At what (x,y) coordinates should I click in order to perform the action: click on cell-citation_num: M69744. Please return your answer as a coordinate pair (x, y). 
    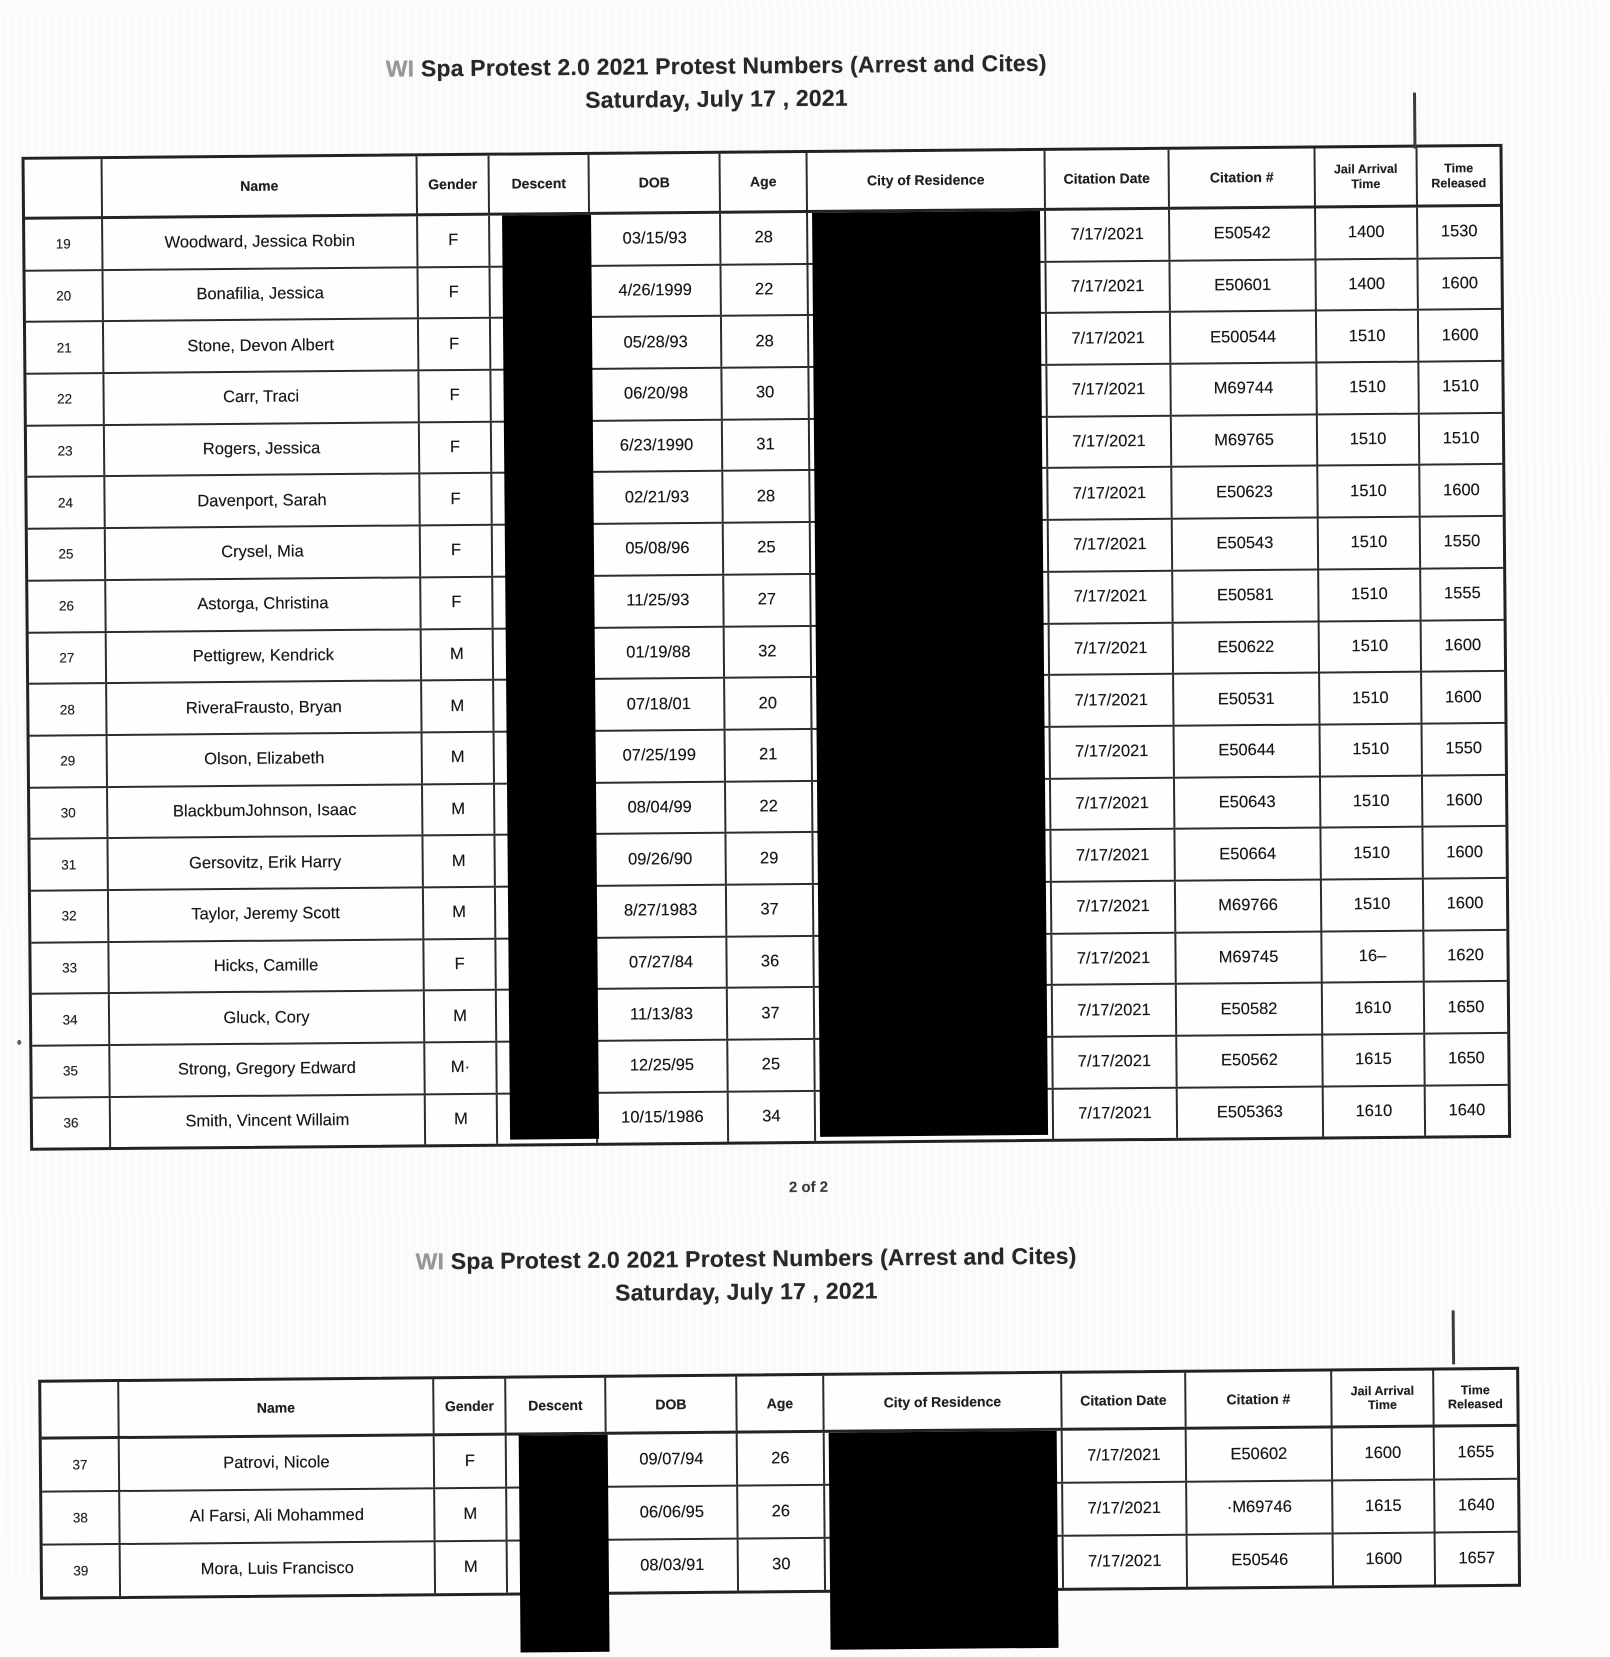
    Looking at the image, I should click on (1244, 389).